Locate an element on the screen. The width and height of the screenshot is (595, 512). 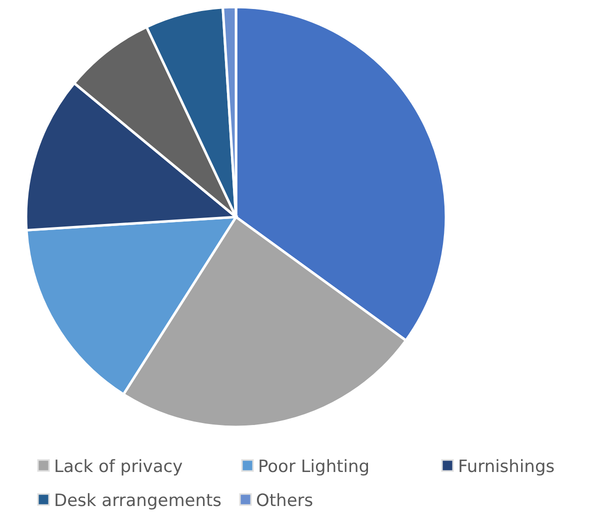
legend-label: Poor Lighting is located at coordinates (314, 466).